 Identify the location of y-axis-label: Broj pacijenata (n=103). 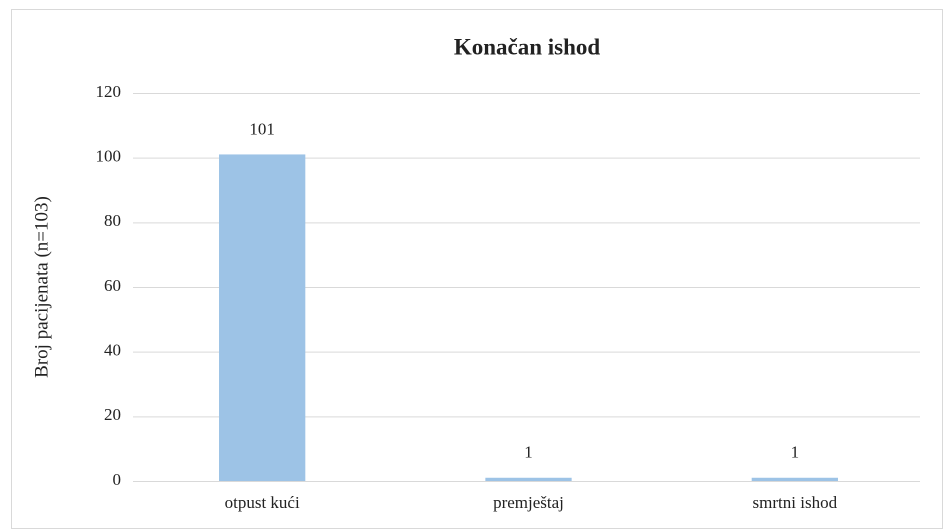
(41, 287).